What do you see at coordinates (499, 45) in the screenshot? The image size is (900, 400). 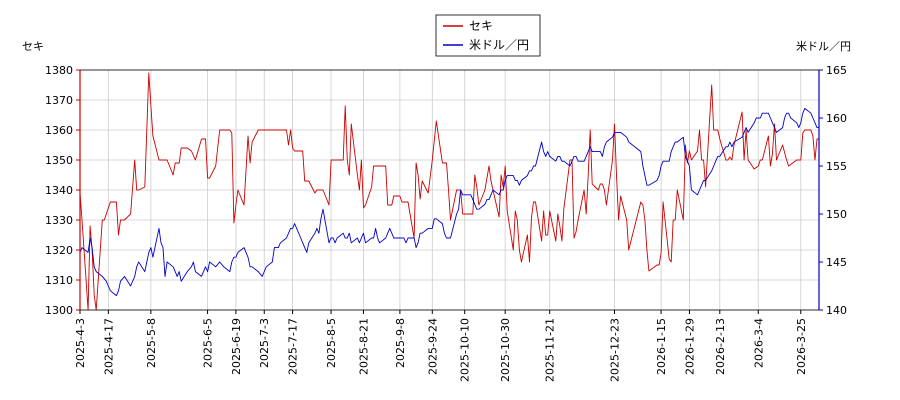 I see `legend-label-usdjpy: 米ドル／円` at bounding box center [499, 45].